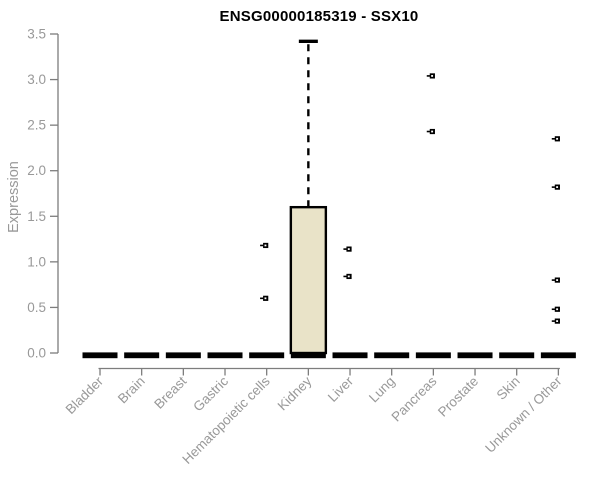 The width and height of the screenshot is (600, 500). I want to click on y-tick-label: 3.0, so click(36, 79).